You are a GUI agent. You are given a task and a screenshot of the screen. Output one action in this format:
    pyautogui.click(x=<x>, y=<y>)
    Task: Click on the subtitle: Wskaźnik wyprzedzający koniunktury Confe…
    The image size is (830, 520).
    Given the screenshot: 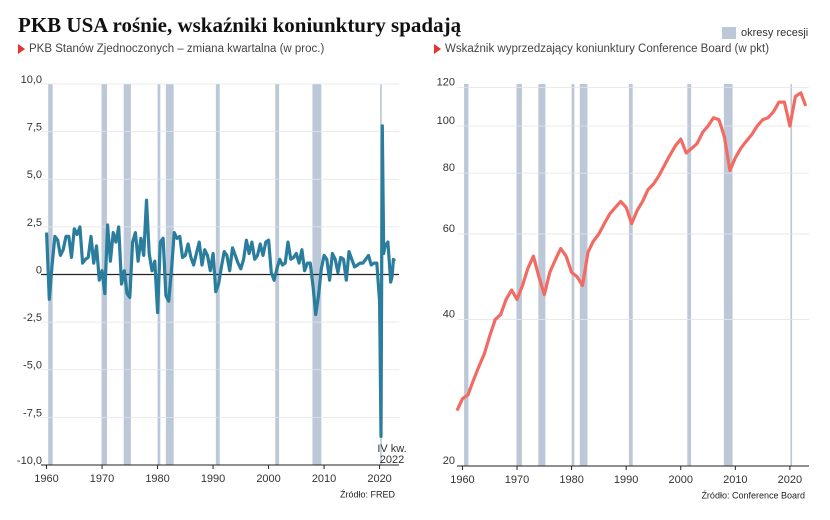 What is the action you would take?
    pyautogui.click(x=607, y=49)
    